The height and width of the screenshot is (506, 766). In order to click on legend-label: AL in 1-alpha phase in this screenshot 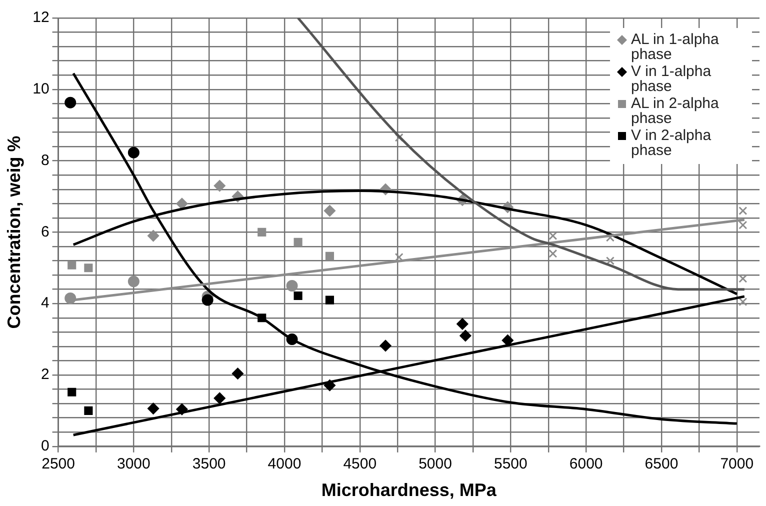, I will do `click(675, 47)`.